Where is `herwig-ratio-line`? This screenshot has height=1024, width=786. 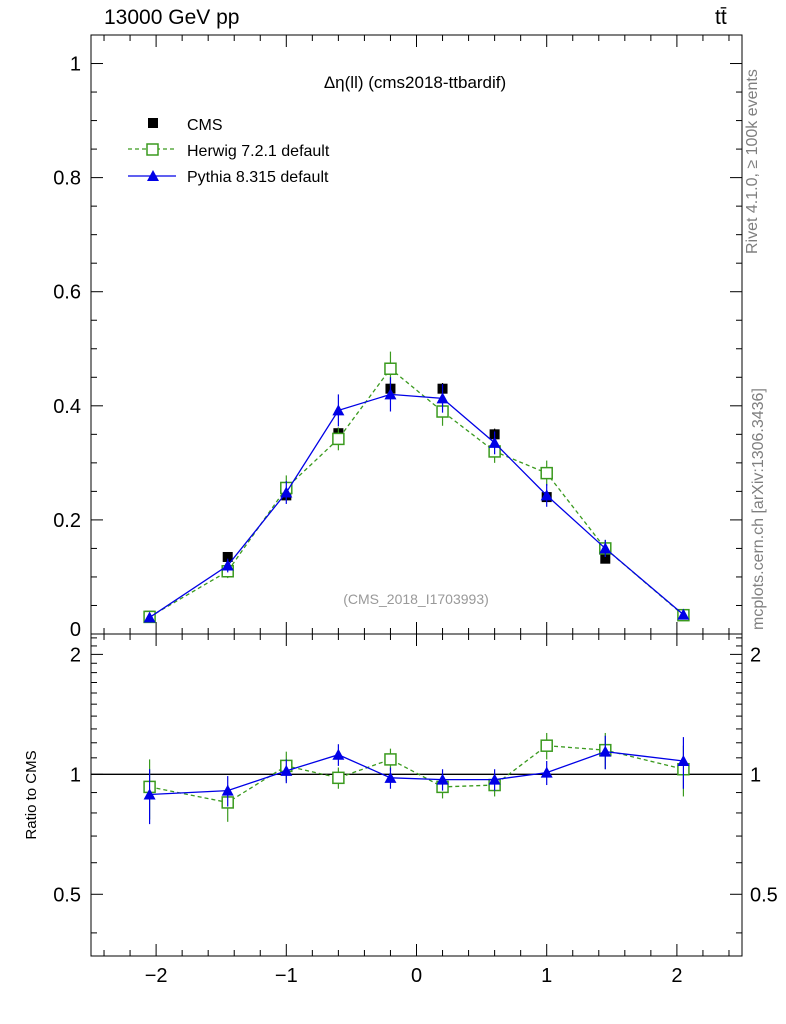
herwig-ratio-line is located at coordinates (416, 774).